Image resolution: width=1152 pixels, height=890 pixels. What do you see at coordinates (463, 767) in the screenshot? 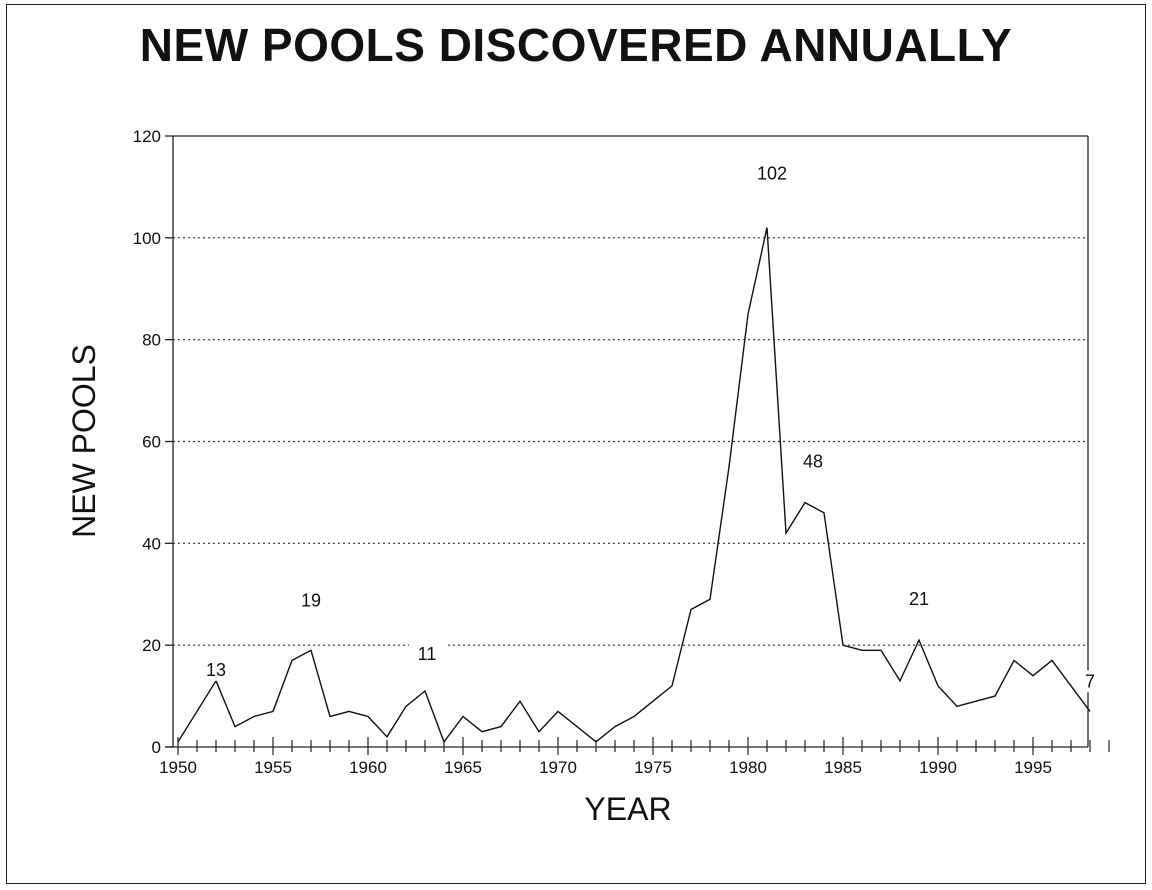
I see `x-tick-label-1965: 1965` at bounding box center [463, 767].